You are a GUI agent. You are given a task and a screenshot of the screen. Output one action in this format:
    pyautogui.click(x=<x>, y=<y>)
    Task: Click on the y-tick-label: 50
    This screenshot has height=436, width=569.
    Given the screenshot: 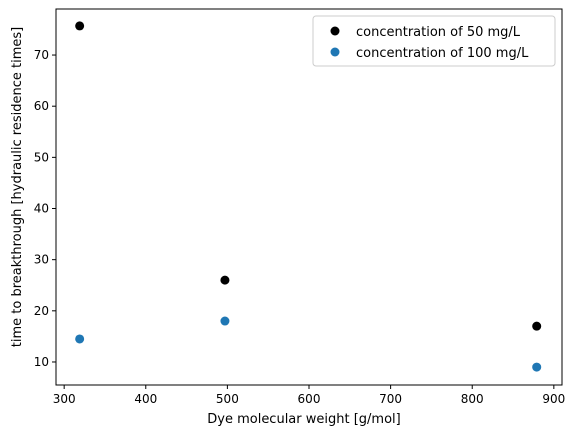 What is the action you would take?
    pyautogui.click(x=41, y=157)
    